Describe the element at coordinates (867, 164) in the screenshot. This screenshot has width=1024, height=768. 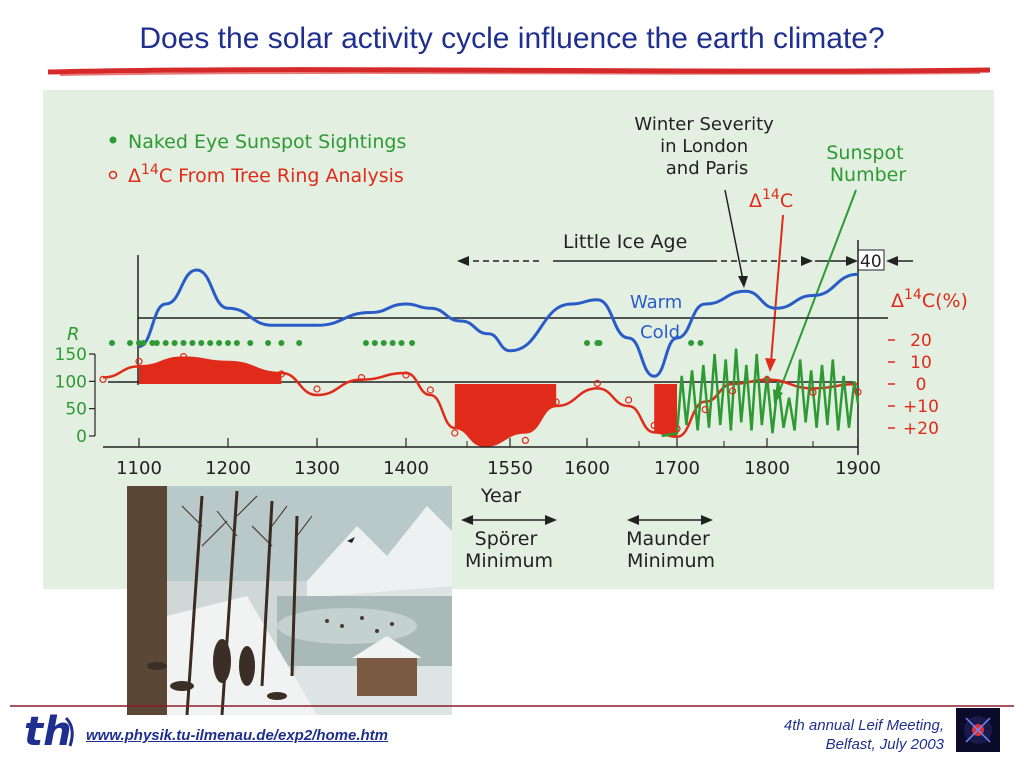
I see `sunspot-number-label: Sunspot Number` at that location.